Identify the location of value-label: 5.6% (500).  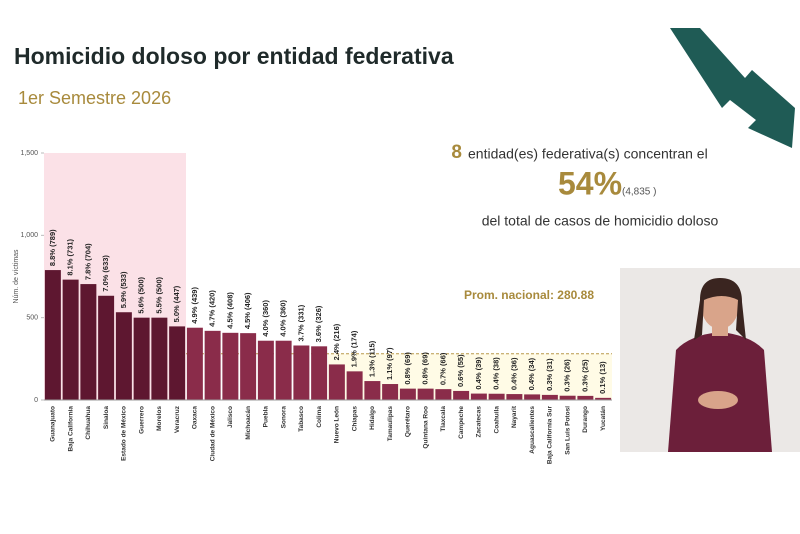
(141, 294).